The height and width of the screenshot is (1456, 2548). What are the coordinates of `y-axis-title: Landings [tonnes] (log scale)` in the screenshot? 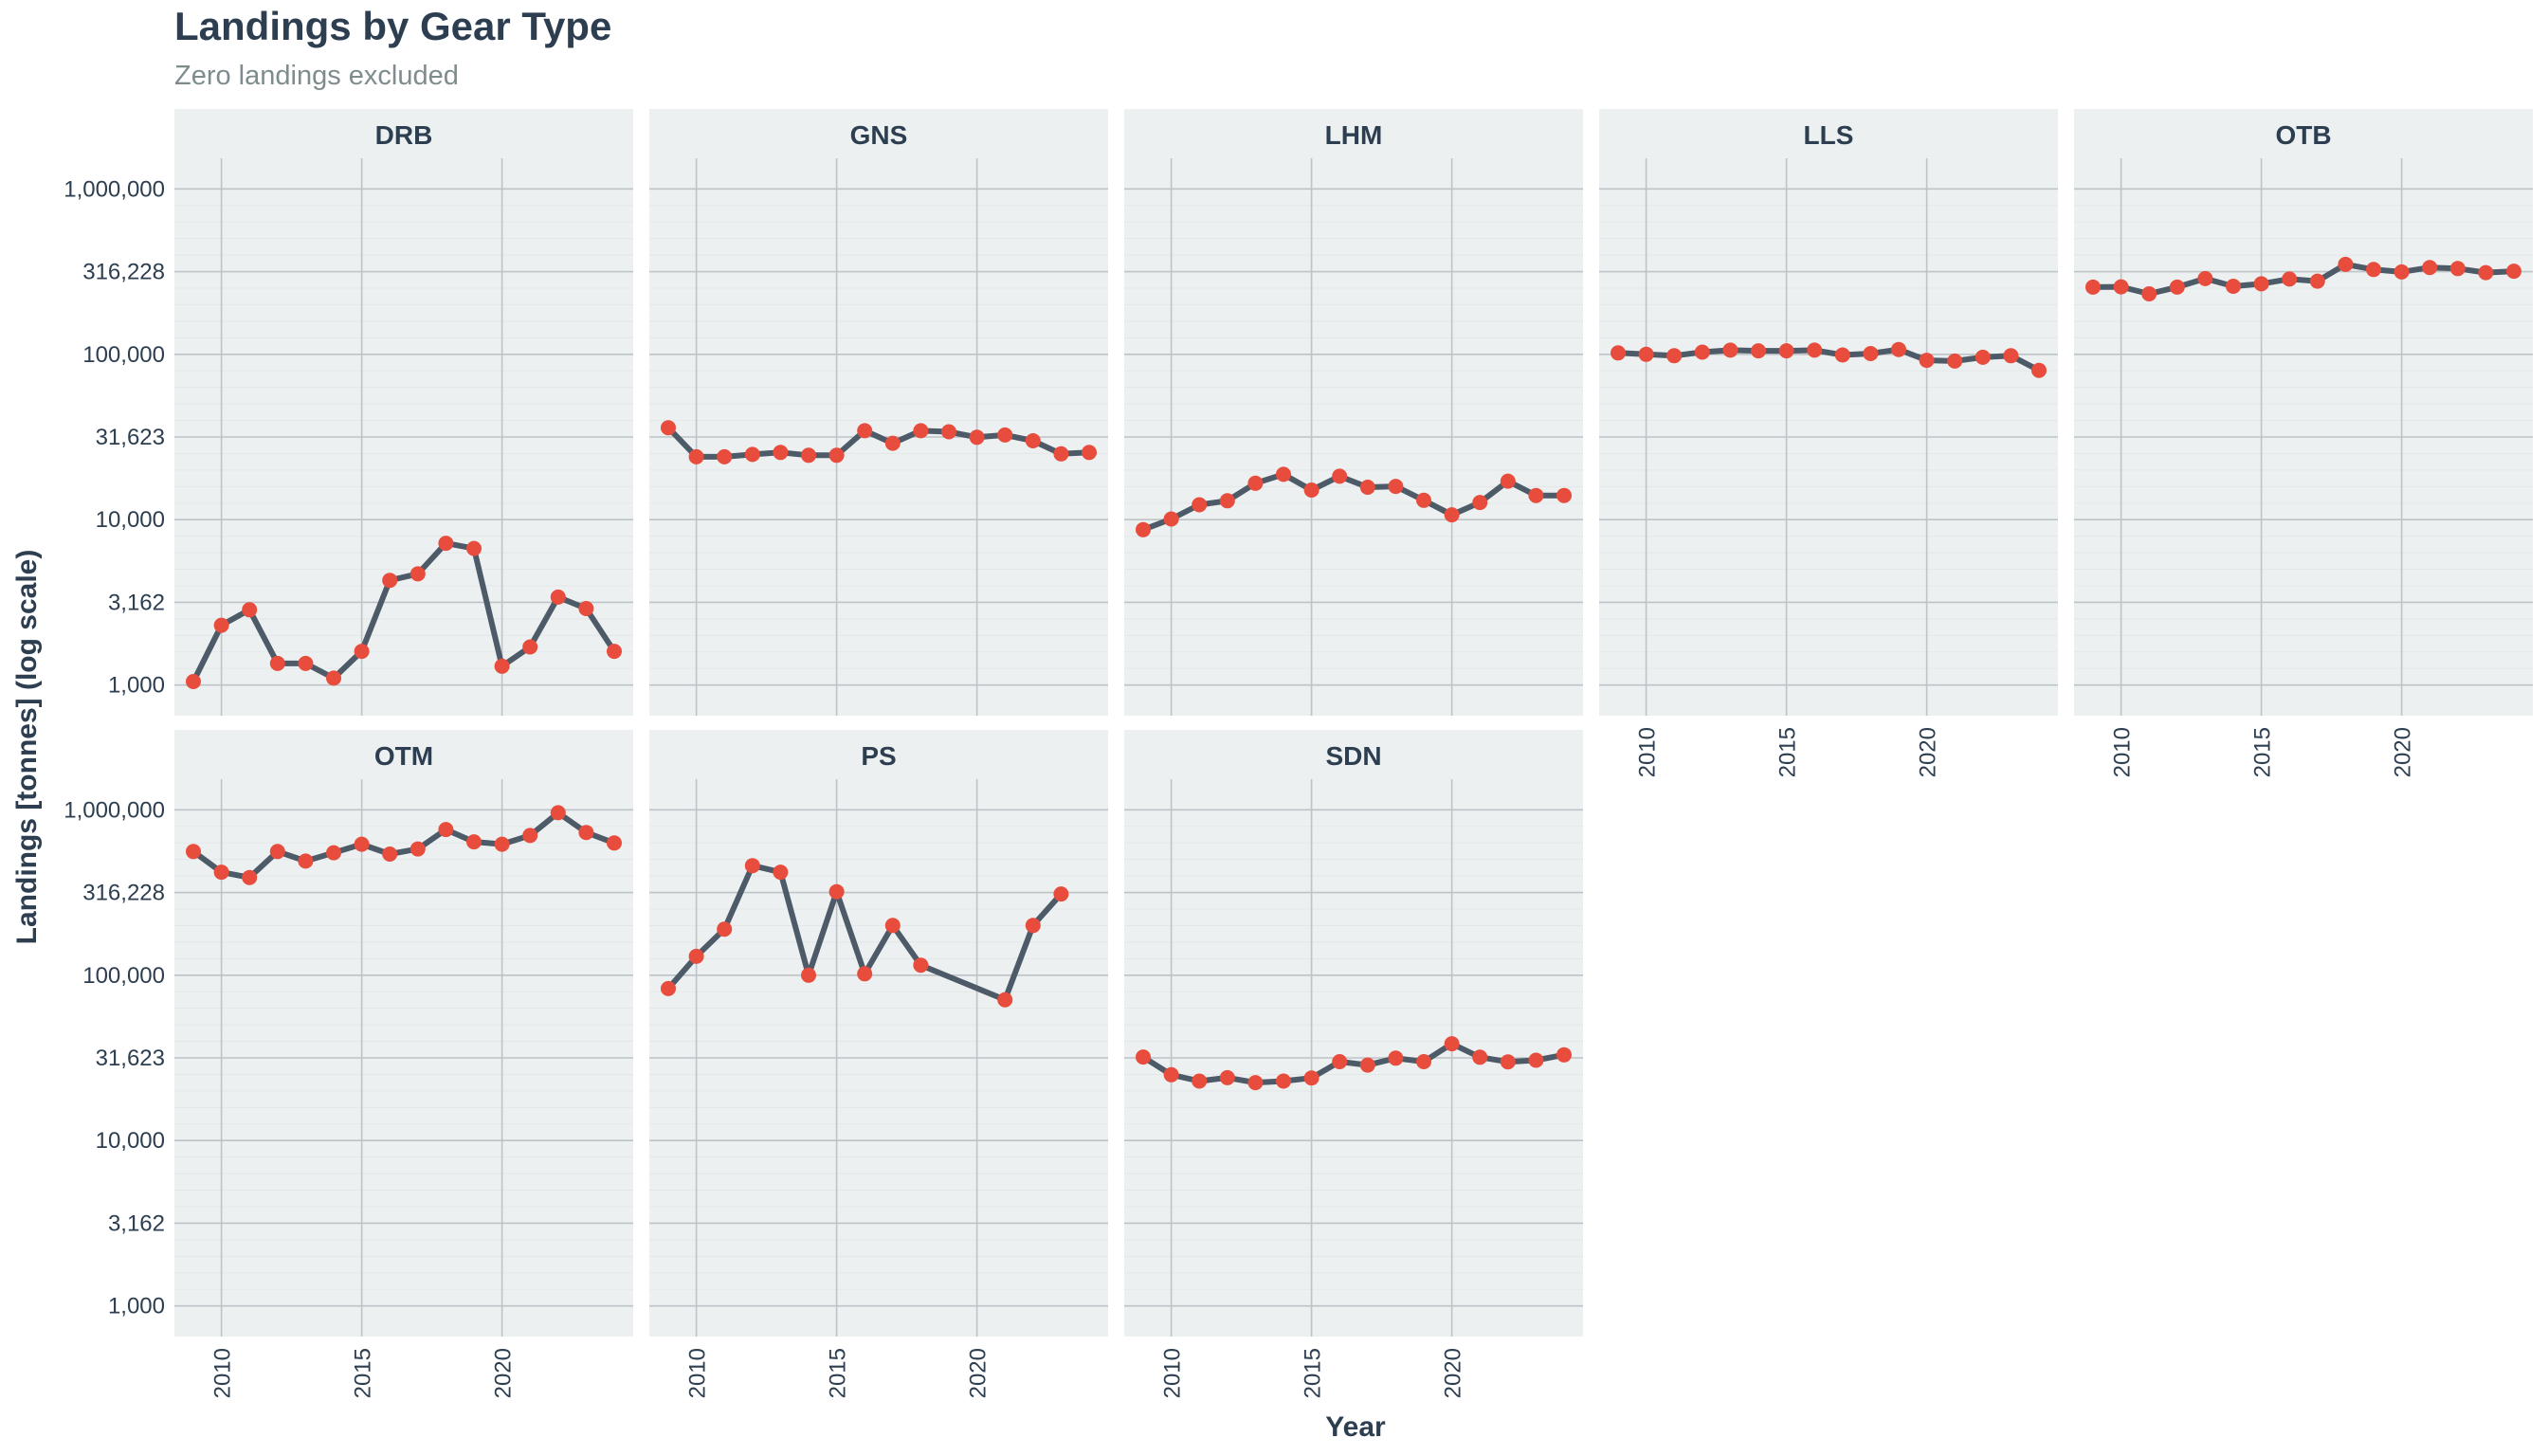 It's located at (27, 747).